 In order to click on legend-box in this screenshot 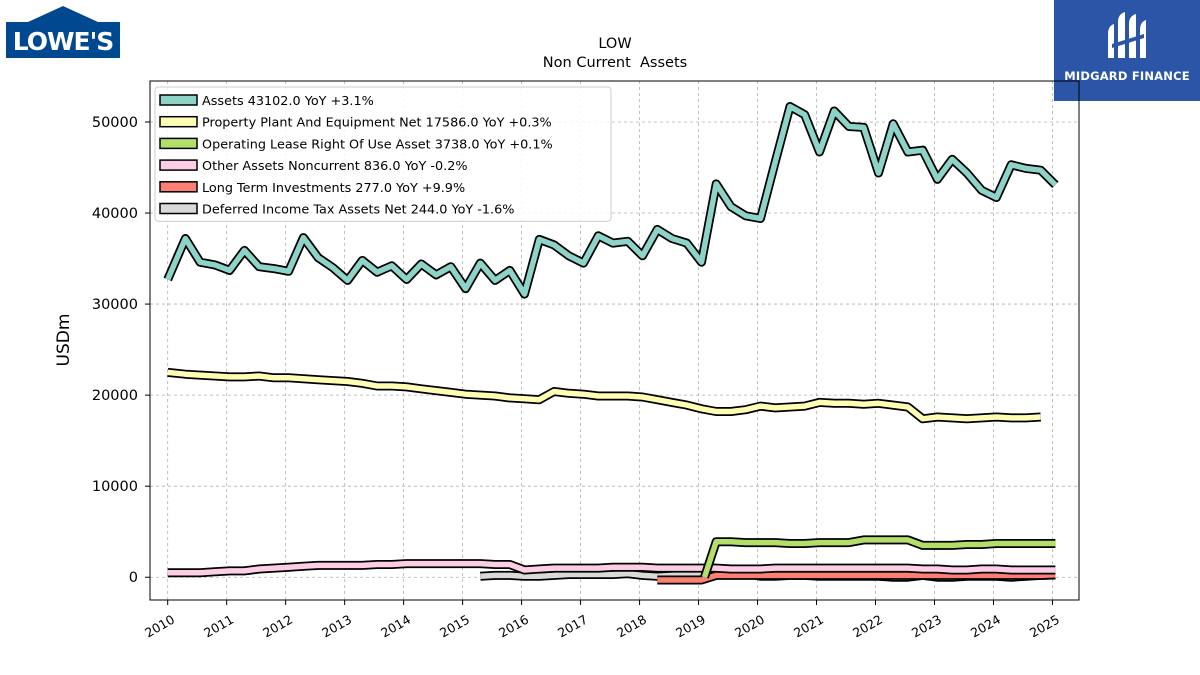, I will do `click(383, 154)`.